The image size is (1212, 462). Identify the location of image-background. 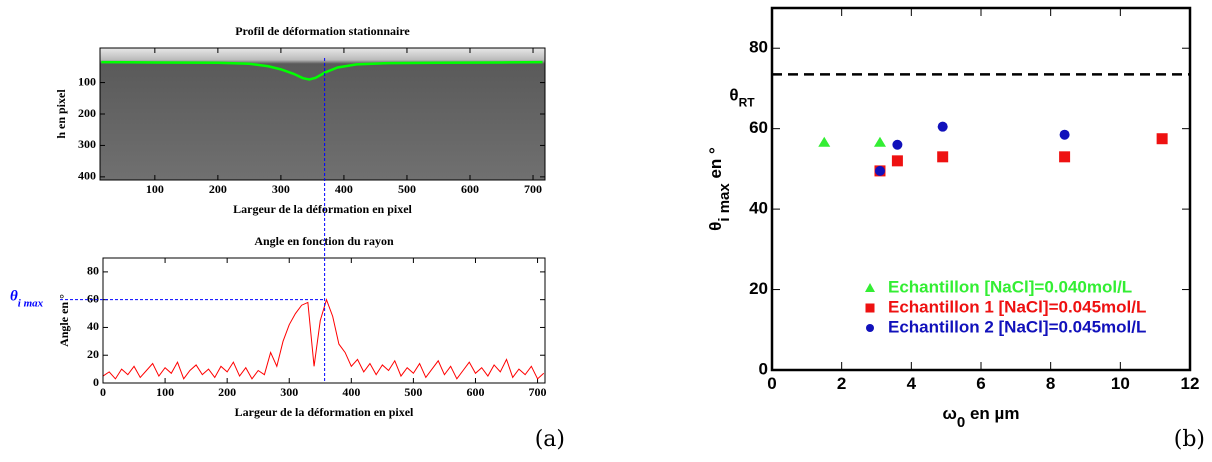
(322, 114).